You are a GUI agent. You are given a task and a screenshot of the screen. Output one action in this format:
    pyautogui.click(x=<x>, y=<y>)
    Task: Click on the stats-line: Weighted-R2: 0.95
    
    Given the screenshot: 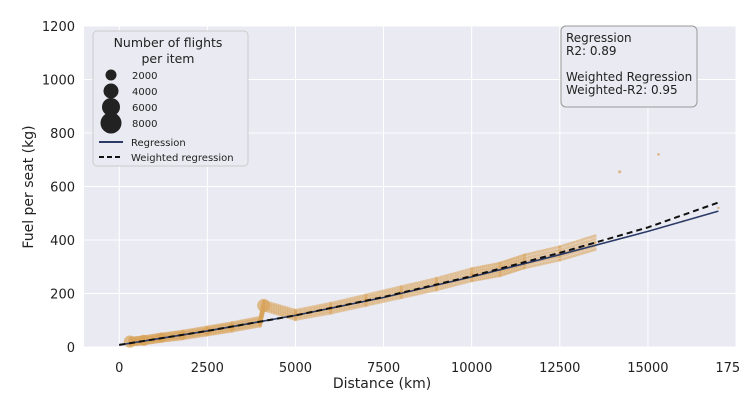 What is the action you would take?
    pyautogui.click(x=622, y=90)
    